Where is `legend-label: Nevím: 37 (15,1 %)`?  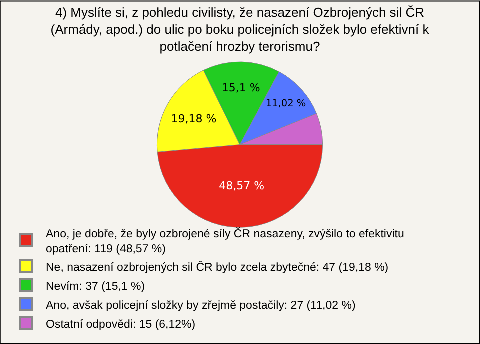 legend-label: Nevím: 37 (15,1 %) is located at coordinates (96, 286).